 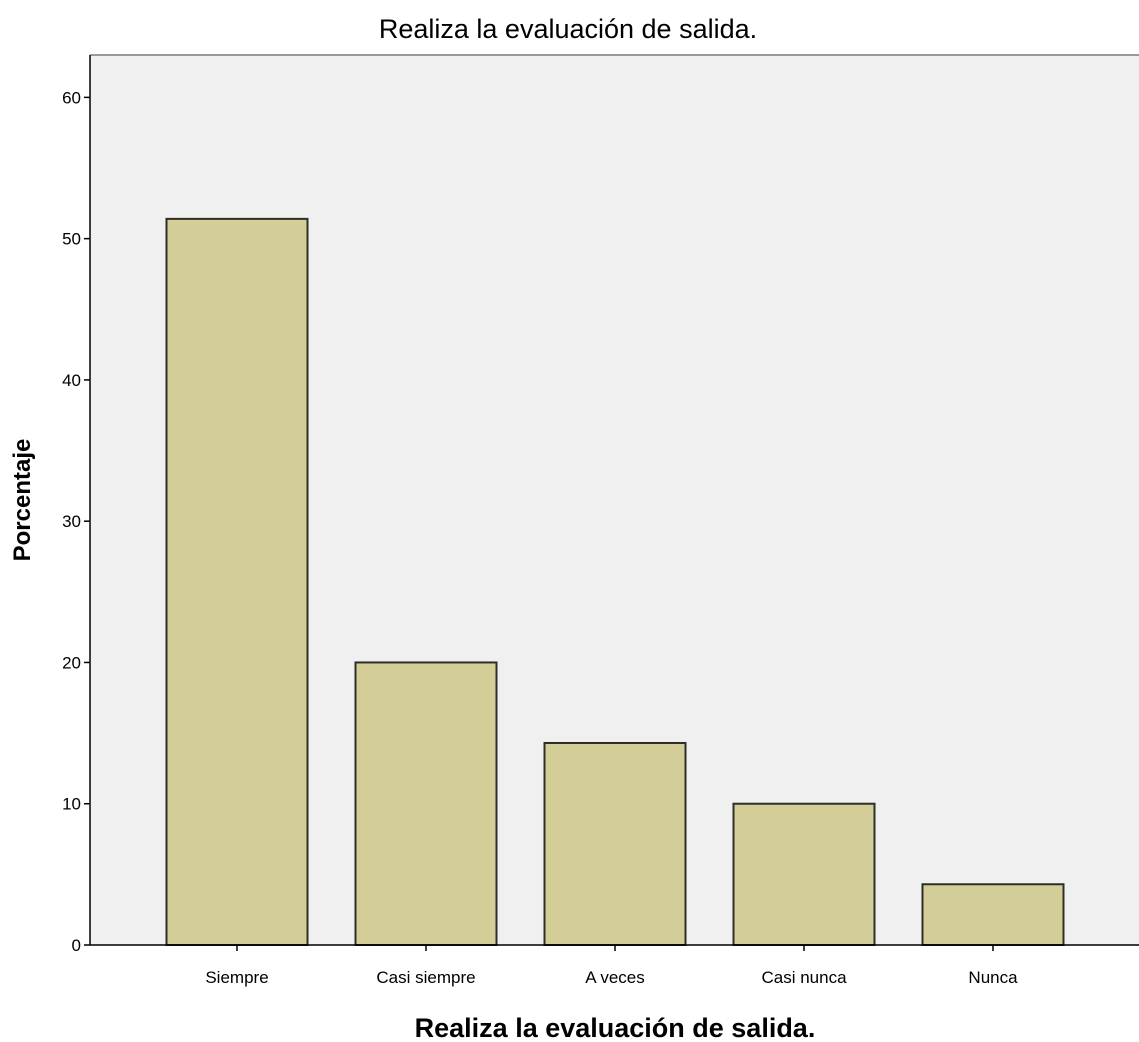 I want to click on x-tick-label-1: Casi siempre, so click(x=425, y=977).